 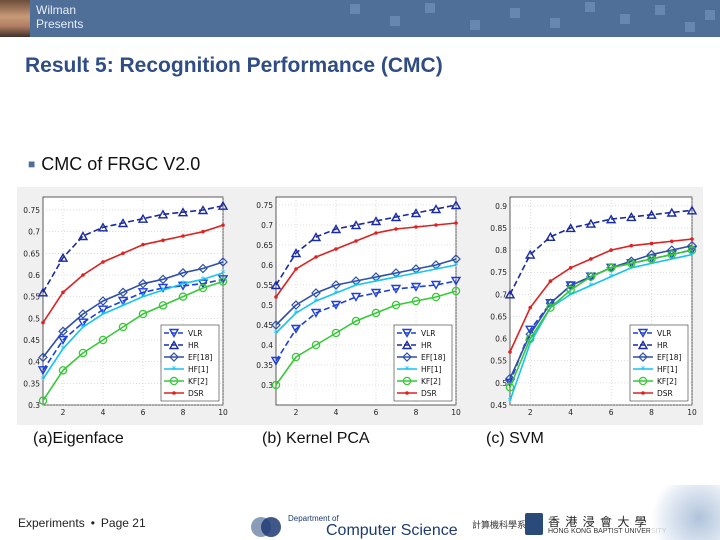 What do you see at coordinates (423, 363) in the screenshot?
I see `legend-box` at bounding box center [423, 363].